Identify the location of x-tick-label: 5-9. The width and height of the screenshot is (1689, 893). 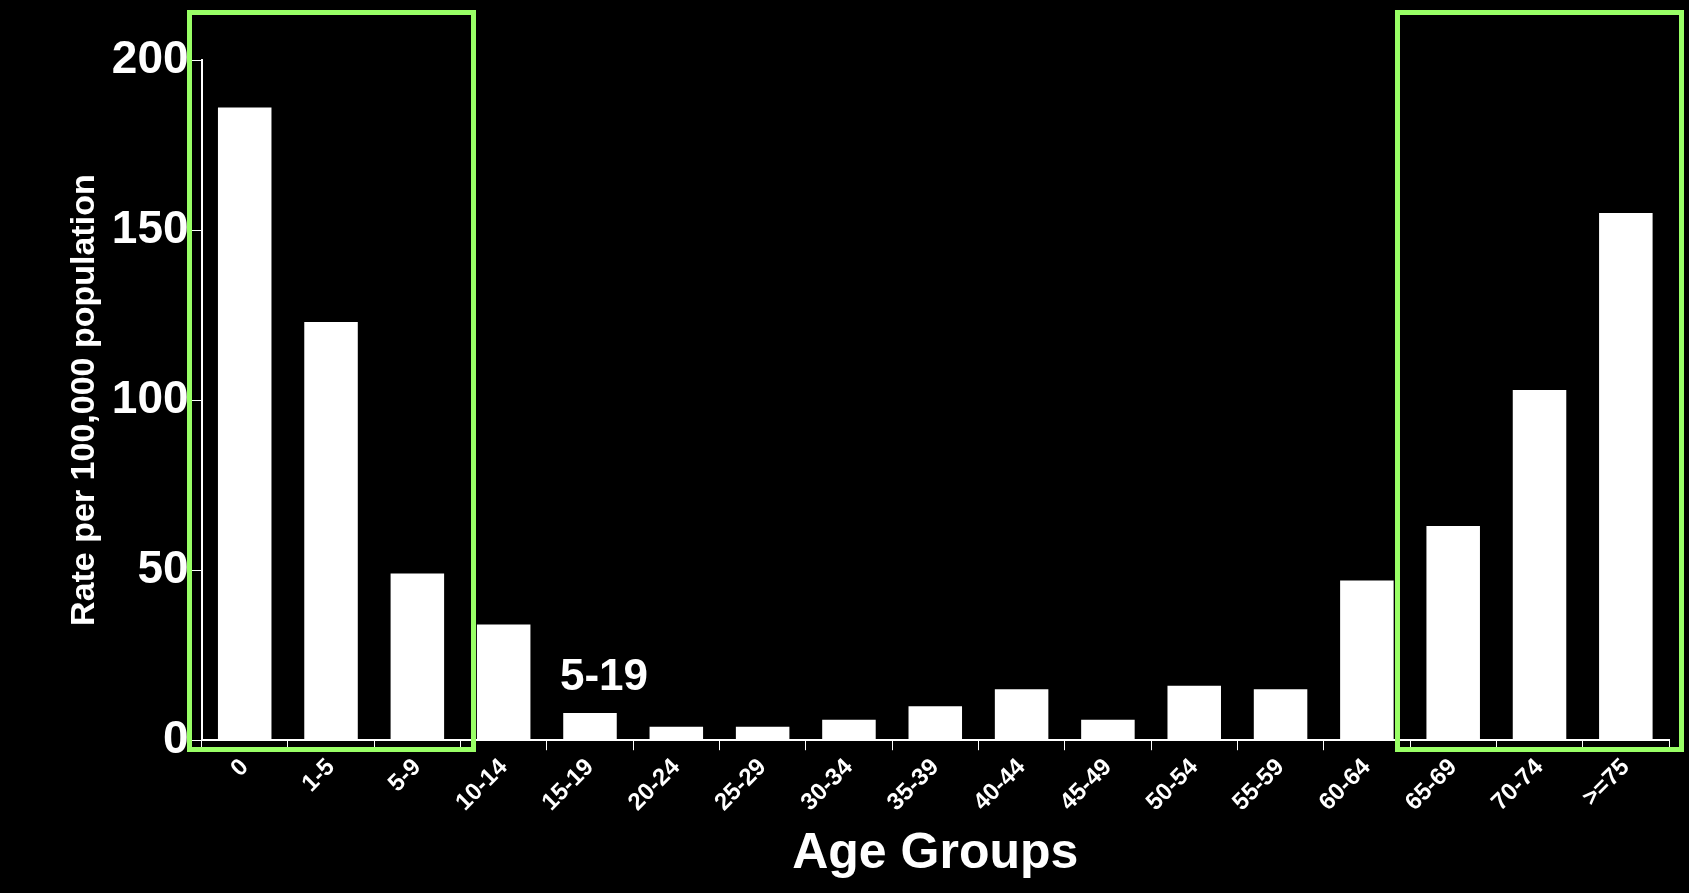
(403, 774).